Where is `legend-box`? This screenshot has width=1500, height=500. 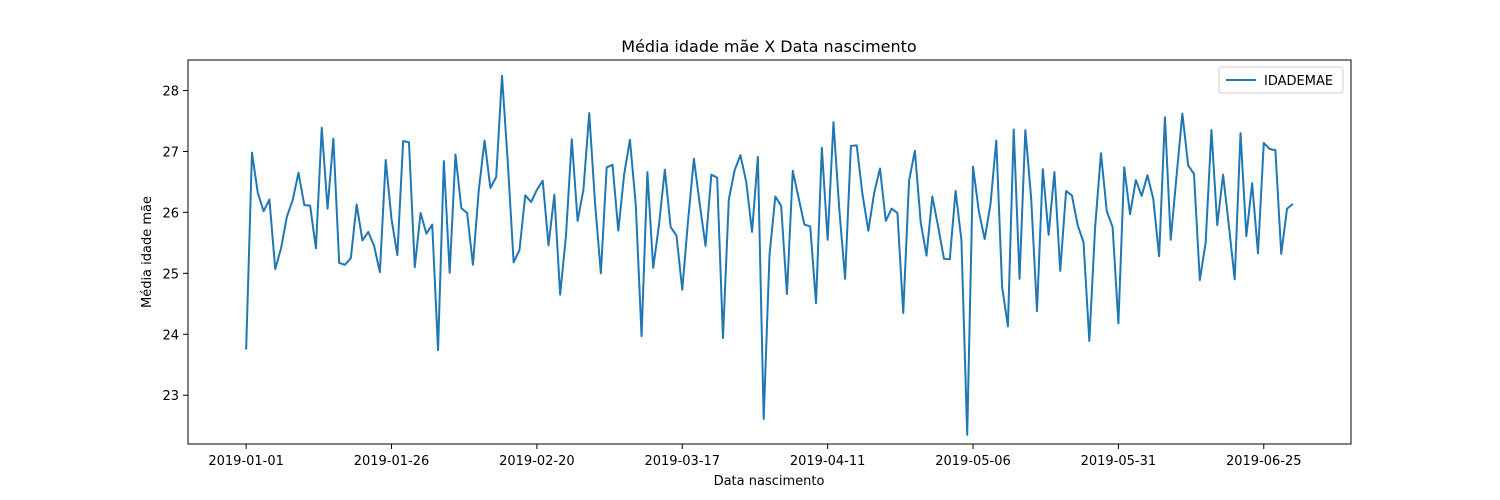 legend-box is located at coordinates (1281, 80).